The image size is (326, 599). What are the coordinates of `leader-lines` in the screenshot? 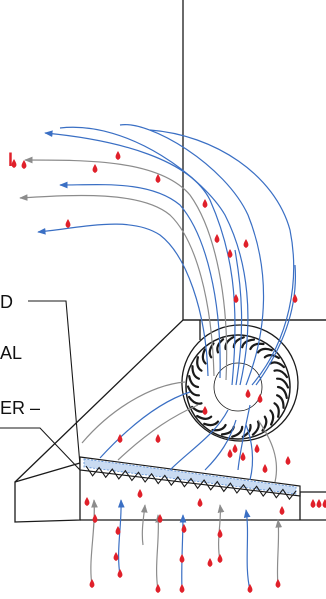 It's located at (40, 385).